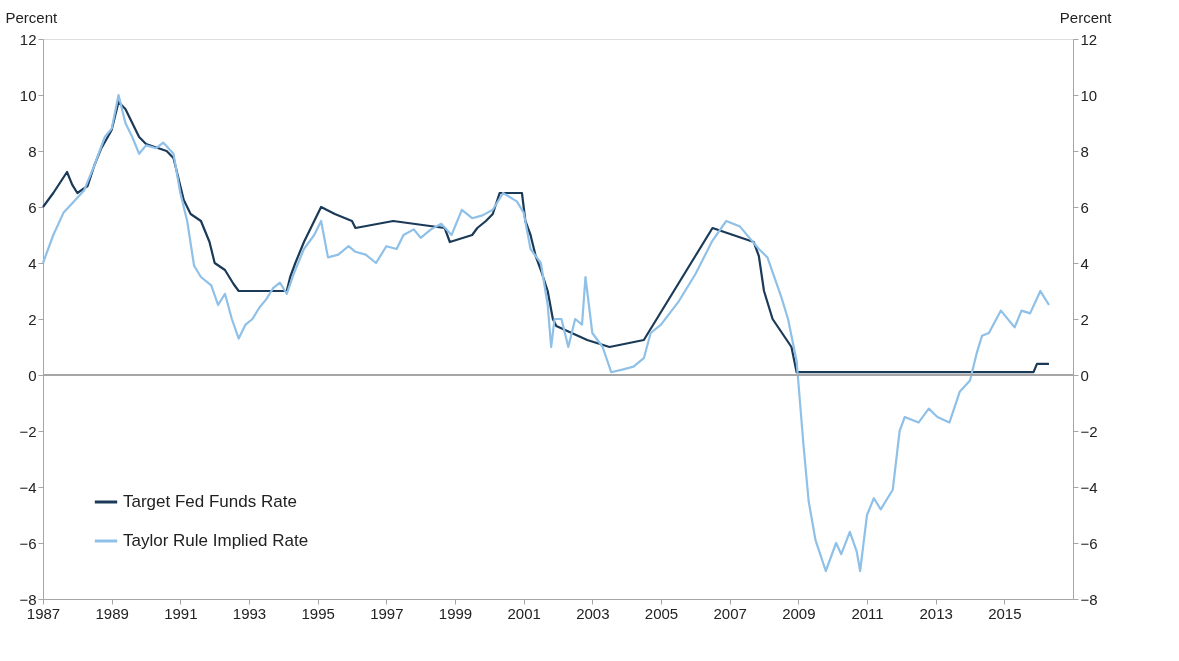 The height and width of the screenshot is (661, 1179). I want to click on x-tick-label: 2009, so click(799, 613).